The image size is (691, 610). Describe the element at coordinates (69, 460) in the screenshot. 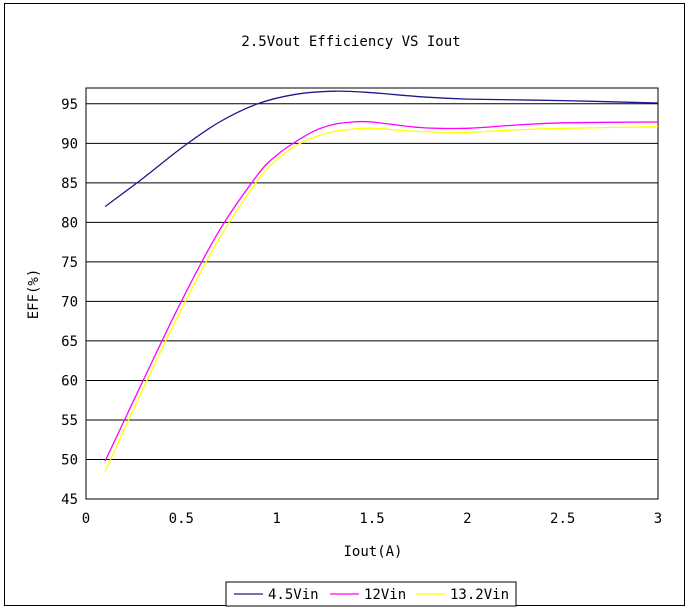

I see `y-tick-label: 50` at that location.